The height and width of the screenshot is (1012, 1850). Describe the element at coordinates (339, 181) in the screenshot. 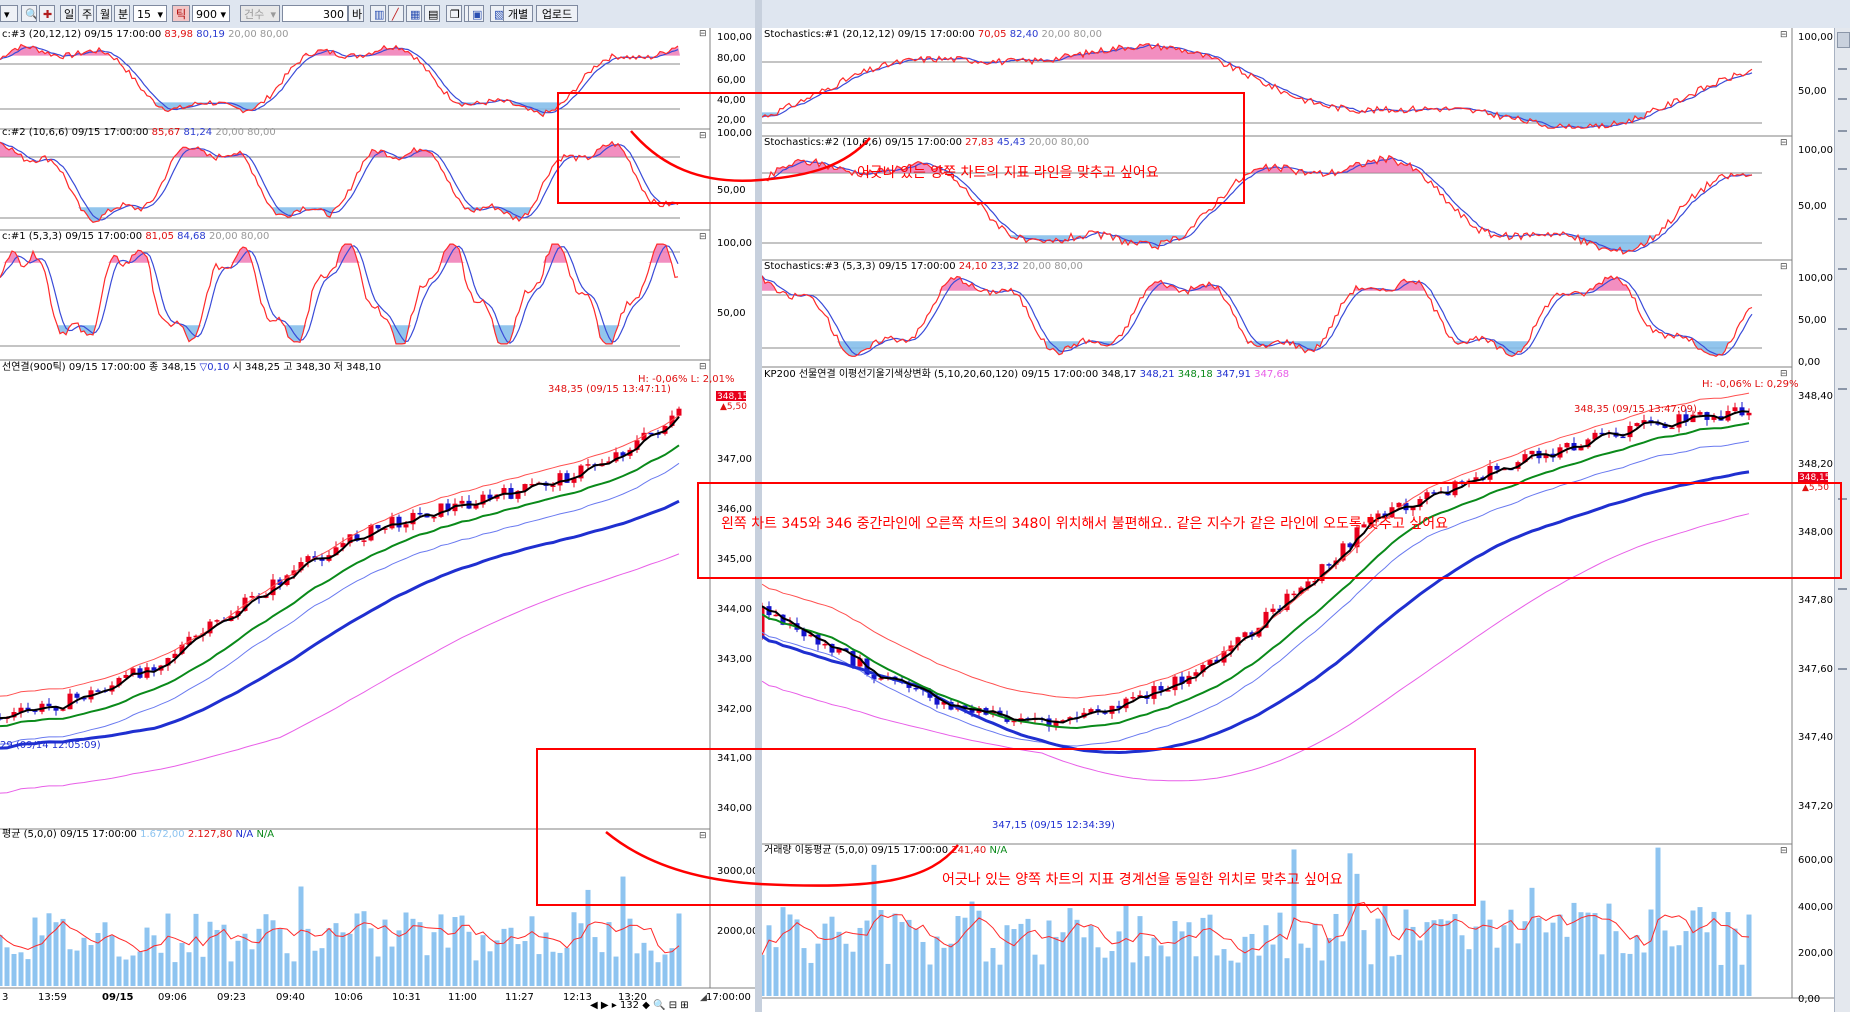

I see `left-stoch2-fast-line` at that location.